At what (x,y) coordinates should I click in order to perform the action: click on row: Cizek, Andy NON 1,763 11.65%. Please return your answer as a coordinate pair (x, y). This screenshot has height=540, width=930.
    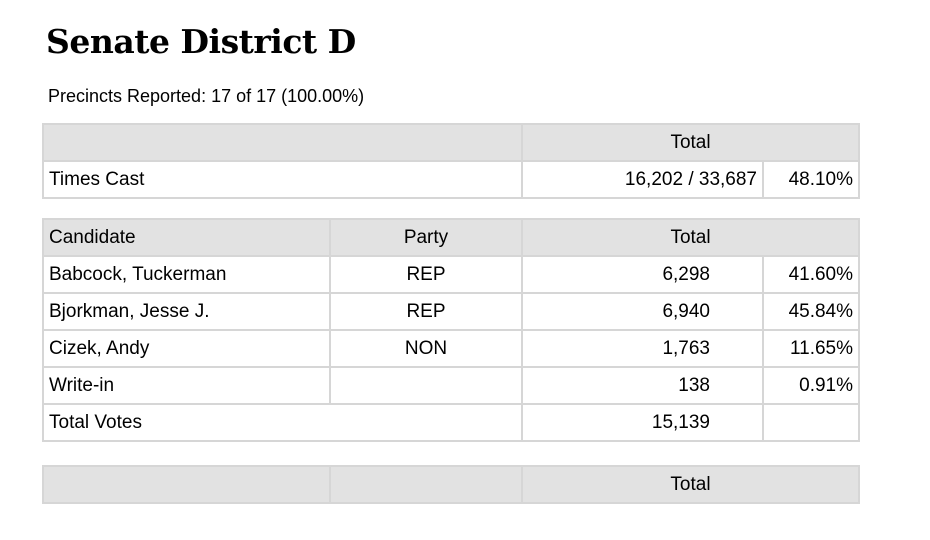
    Looking at the image, I should click on (451, 348).